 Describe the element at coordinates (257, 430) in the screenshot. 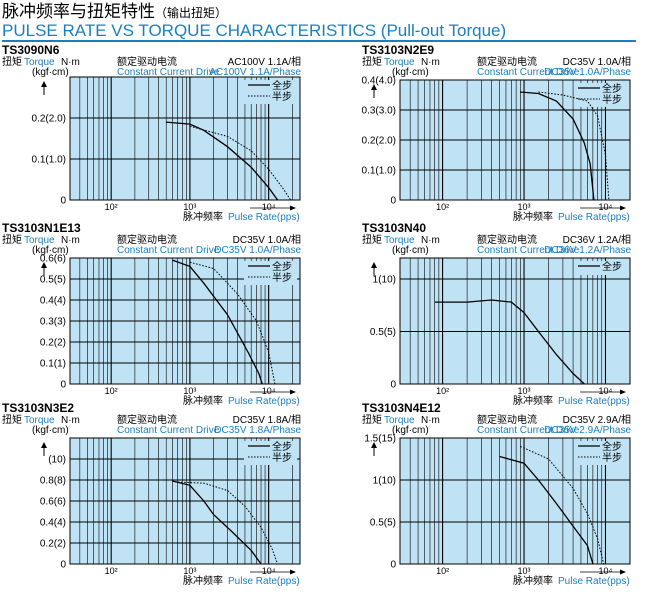

I see `drive-spec-en: DC35V 1.8A/Phase` at that location.